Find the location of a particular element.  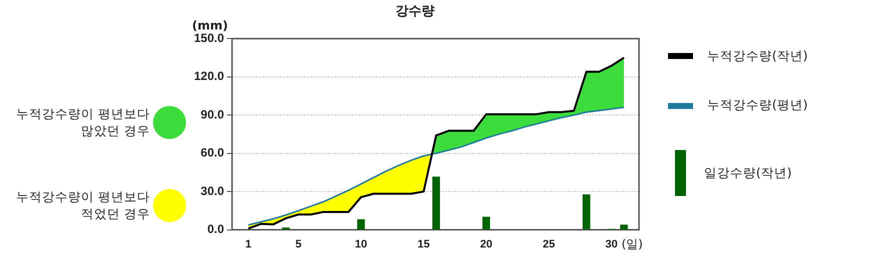

x-tick-label: 10 is located at coordinates (361, 244).